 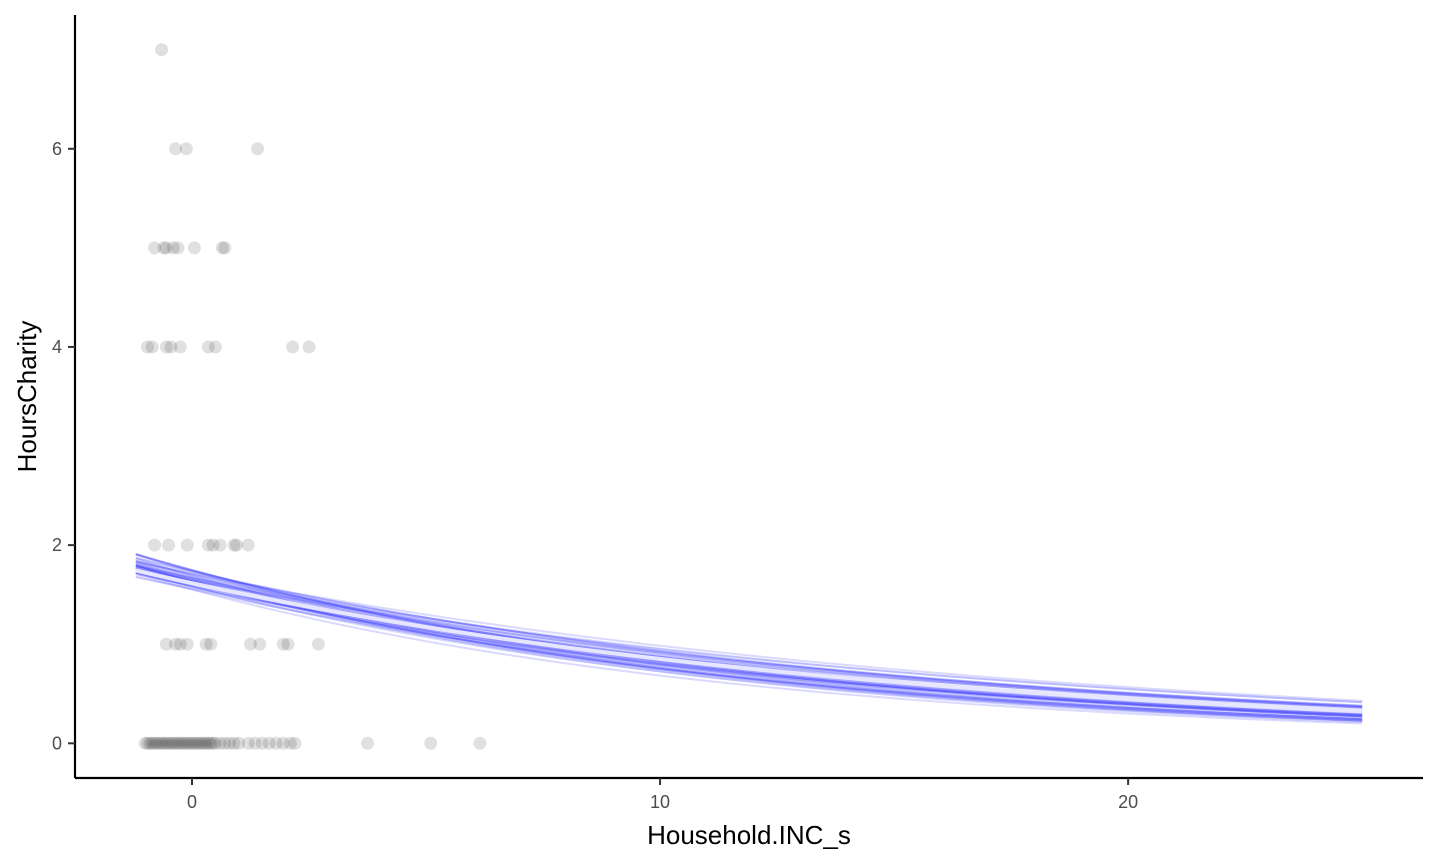 What do you see at coordinates (1128, 802) in the screenshot?
I see `x-tick-label: 20` at bounding box center [1128, 802].